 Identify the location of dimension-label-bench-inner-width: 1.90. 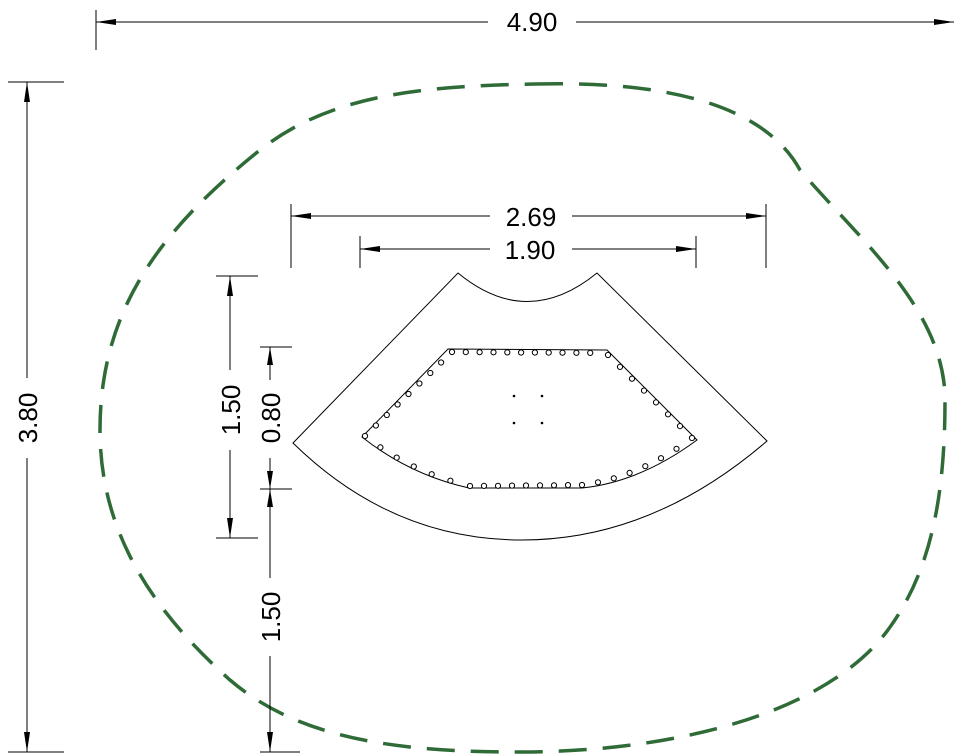
(530, 250).